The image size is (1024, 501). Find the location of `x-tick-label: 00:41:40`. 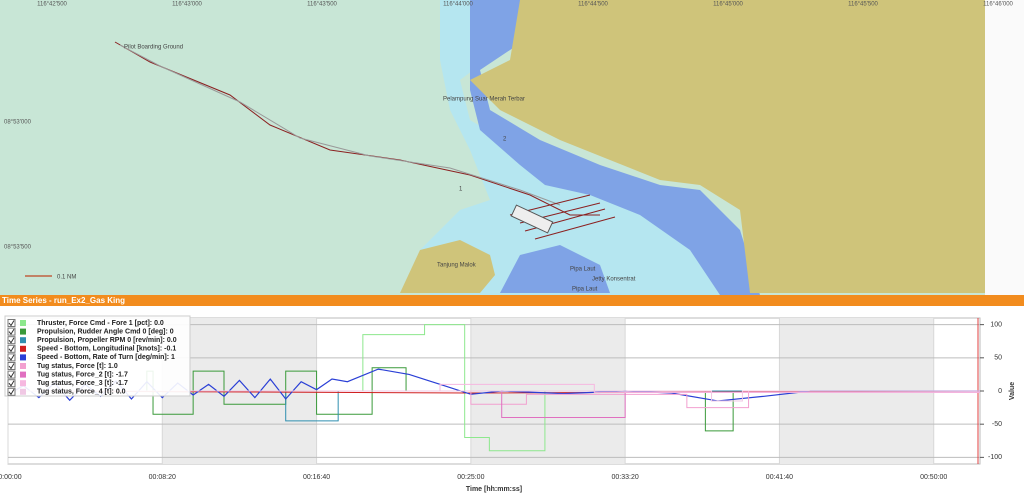

x-tick-label: 00:41:40 is located at coordinates (779, 477).